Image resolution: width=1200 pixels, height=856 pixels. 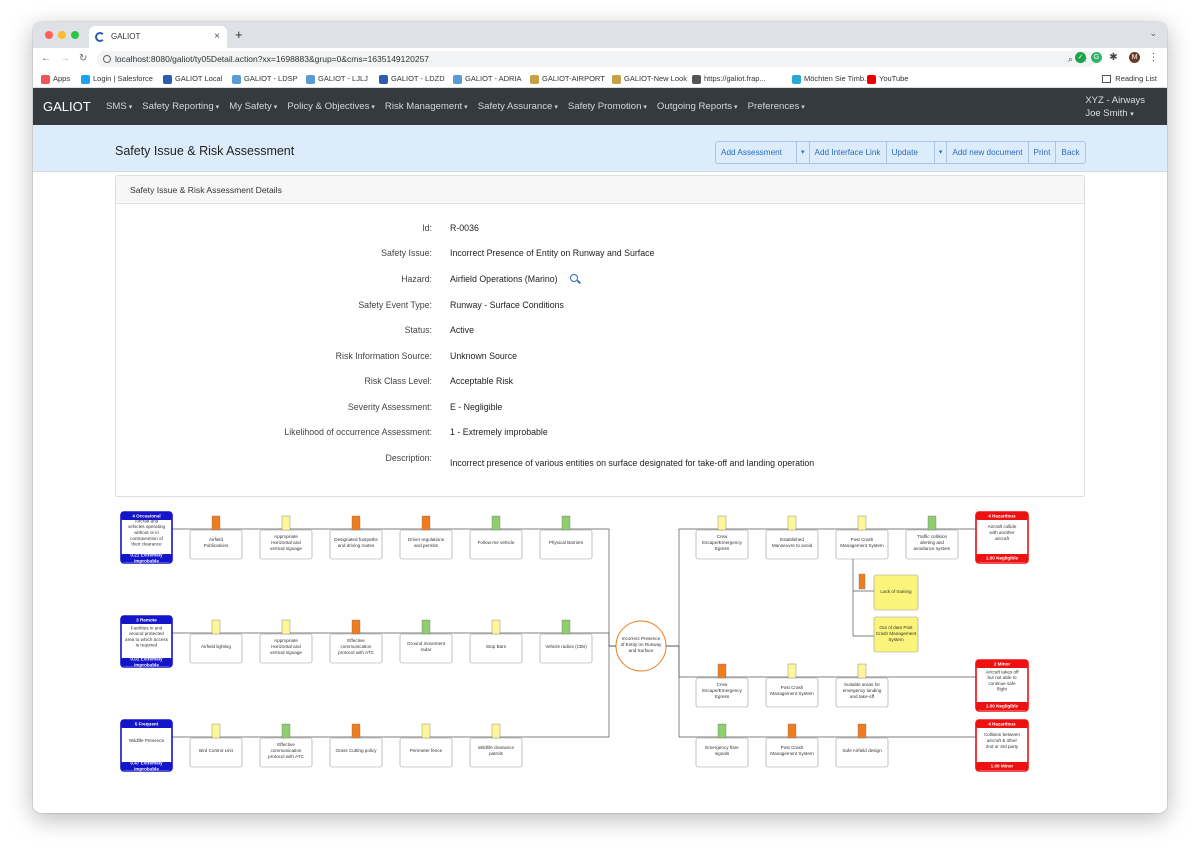 What do you see at coordinates (117, 79) in the screenshot?
I see `bookmark-login-salesforce: Login | Salesforce` at bounding box center [117, 79].